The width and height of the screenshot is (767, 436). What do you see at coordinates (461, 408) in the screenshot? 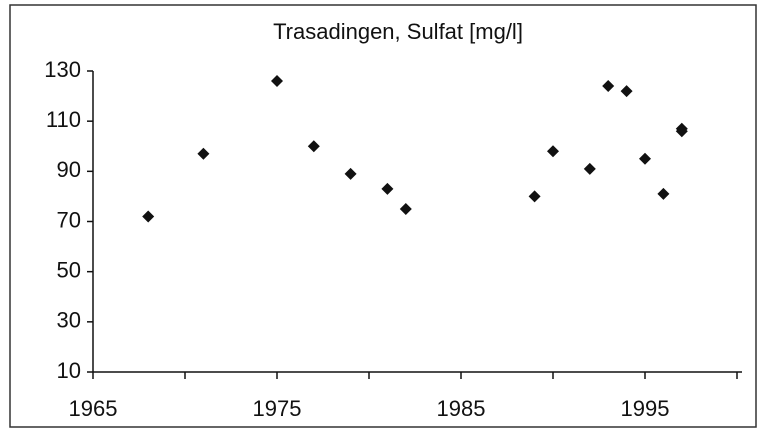
I see `x-tick-label: 1985` at bounding box center [461, 408].